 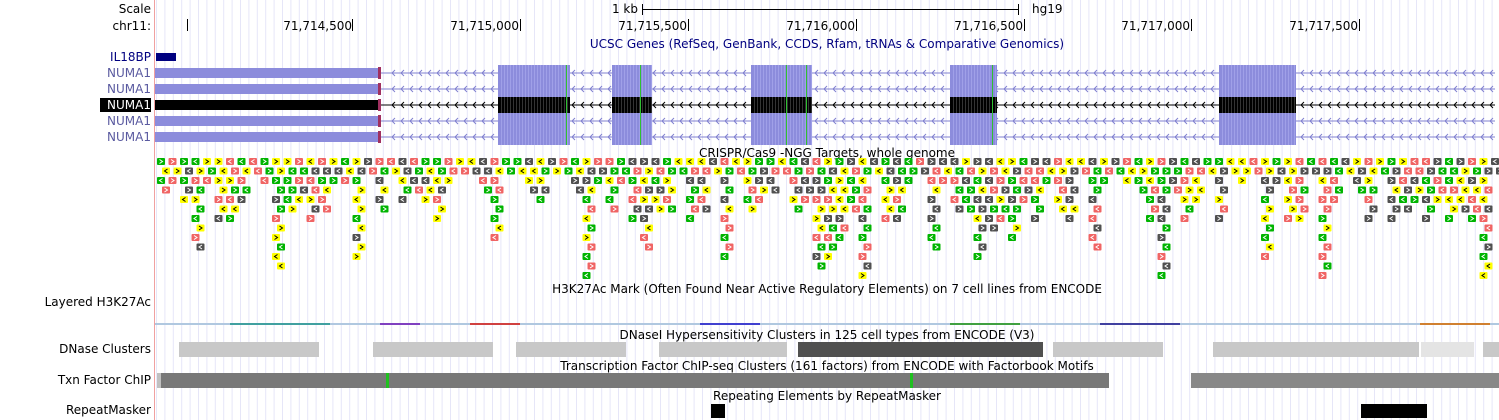 I want to click on assembly-label: hg19, so click(x=1047, y=9).